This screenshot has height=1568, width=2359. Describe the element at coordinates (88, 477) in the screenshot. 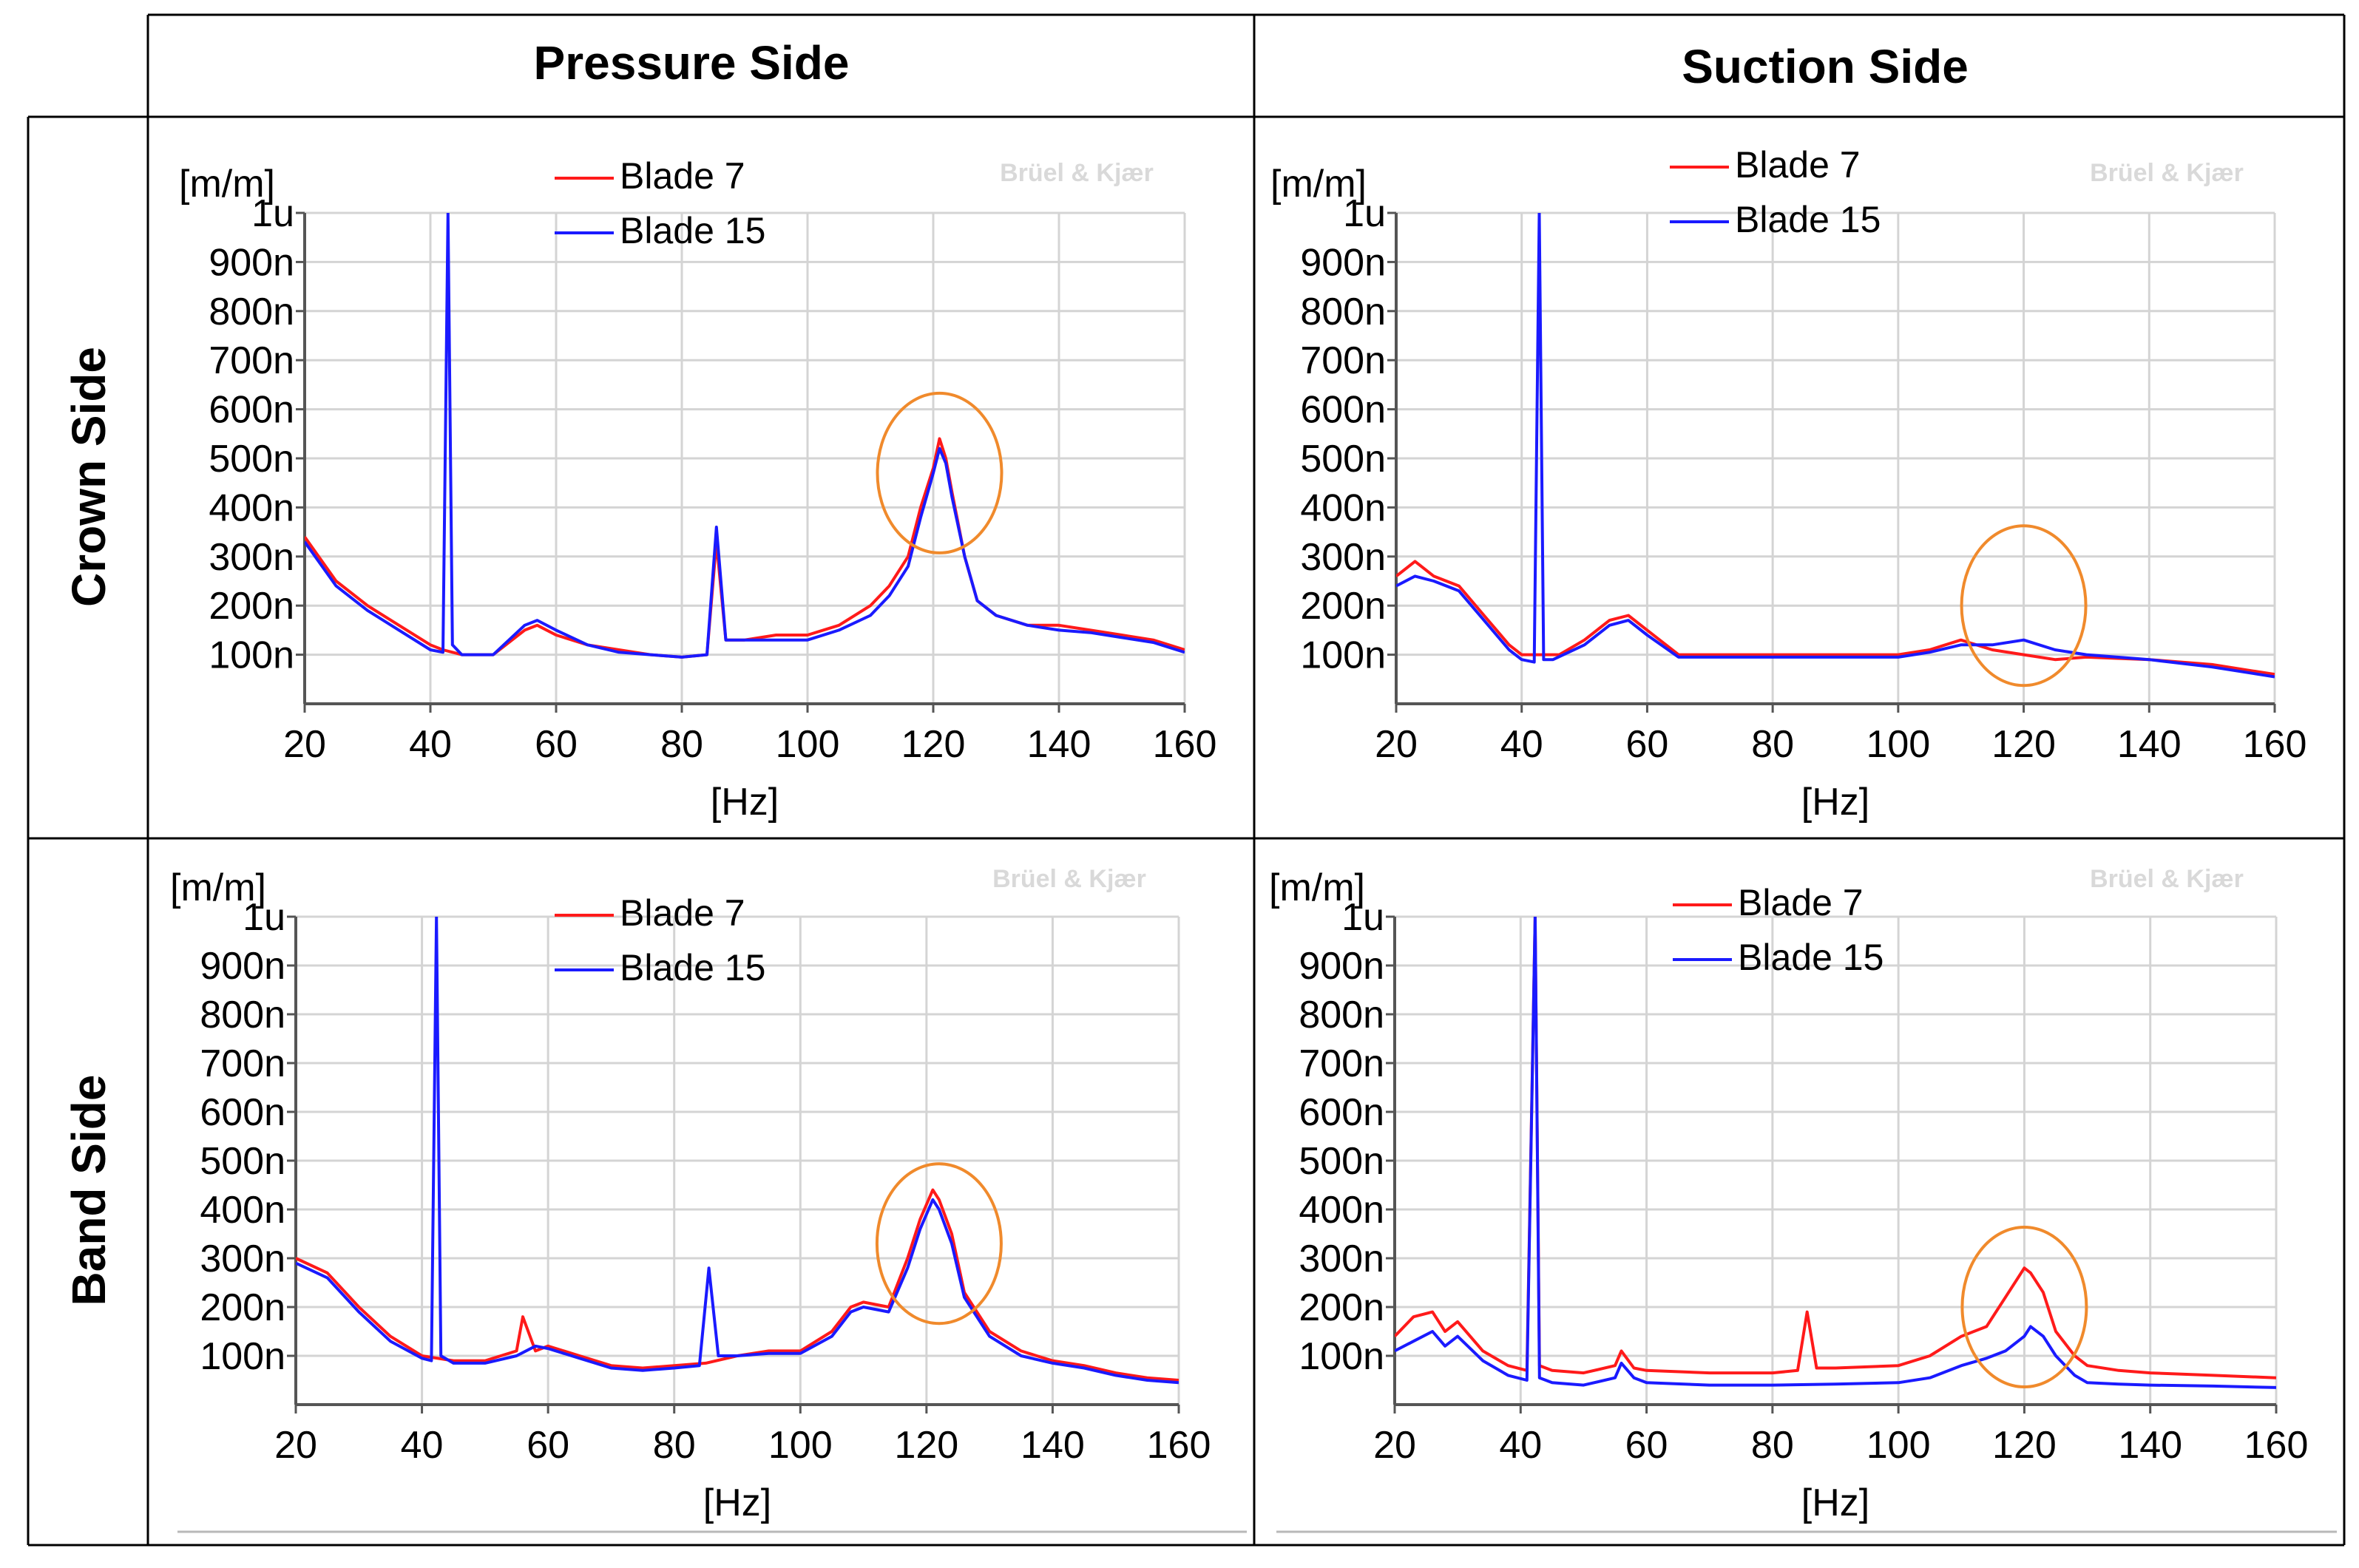

I see `row-header-crown-side: Crown Side` at that location.